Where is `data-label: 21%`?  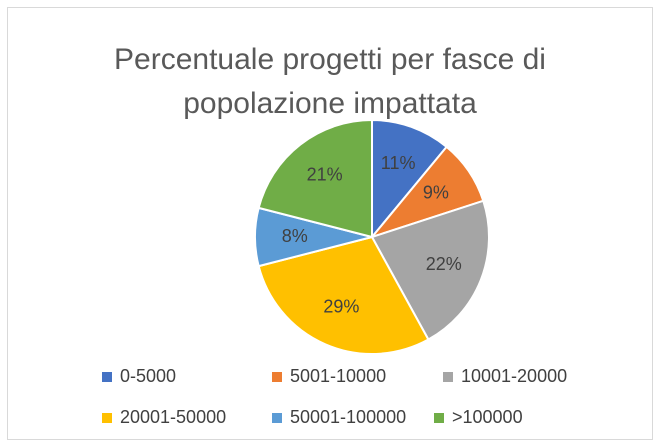
data-label: 21% is located at coordinates (325, 175).